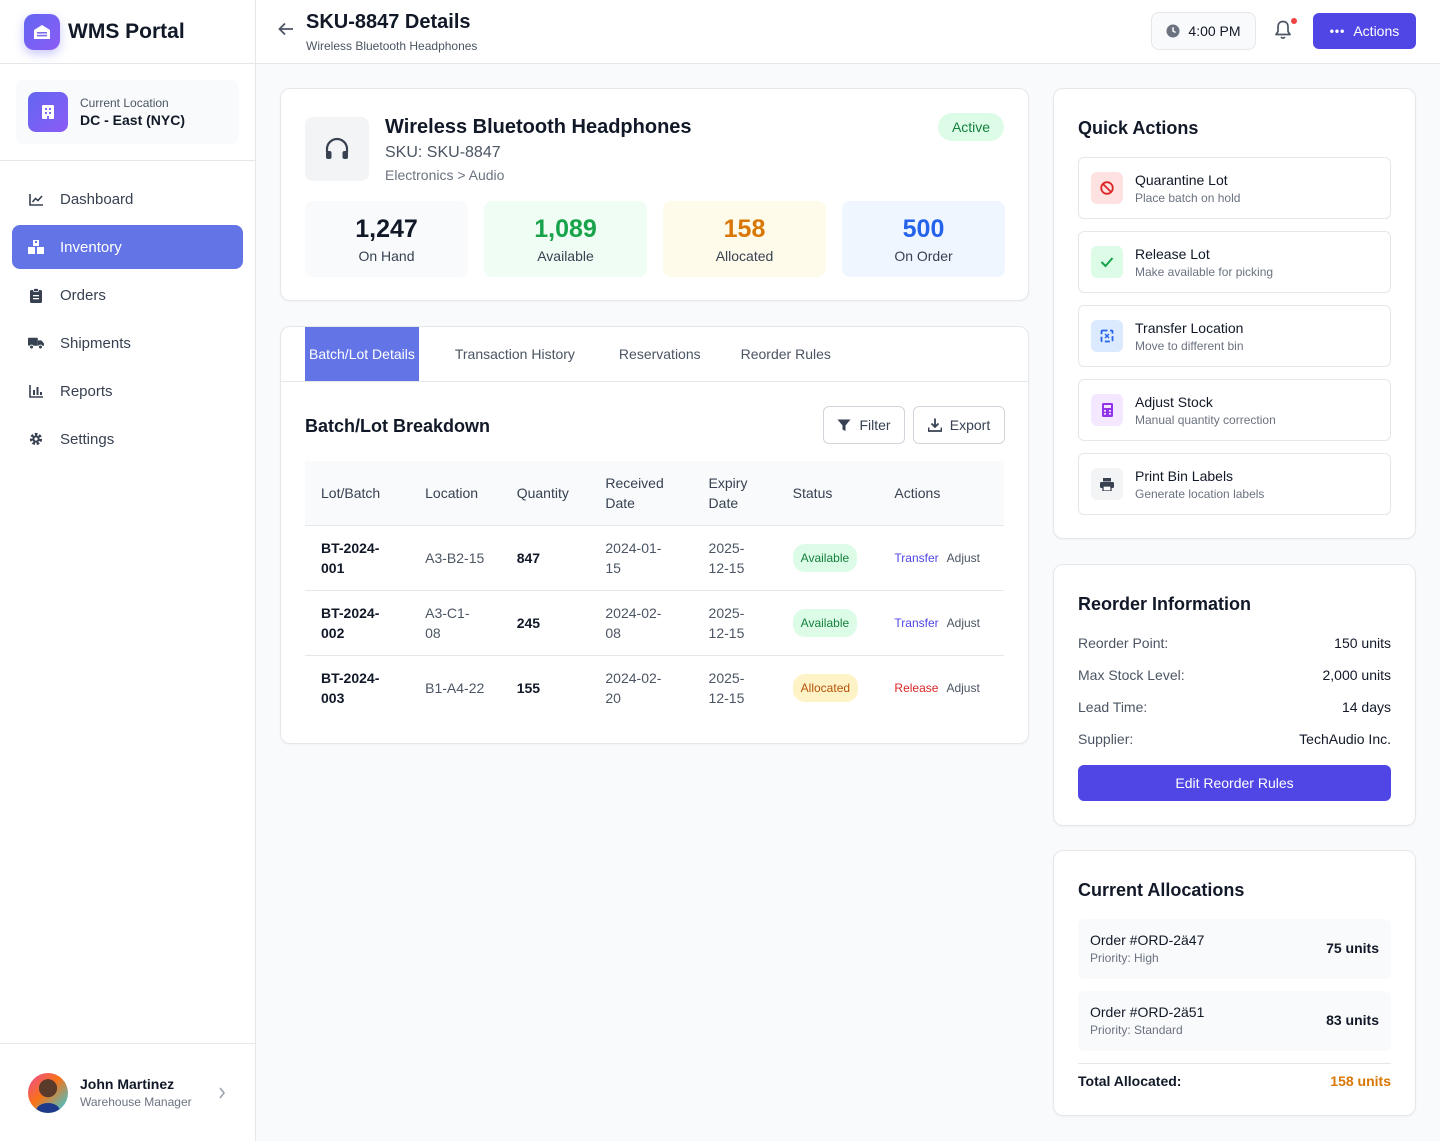 This screenshot has width=1440, height=1141. I want to click on actions-label: Actions, so click(1376, 31).